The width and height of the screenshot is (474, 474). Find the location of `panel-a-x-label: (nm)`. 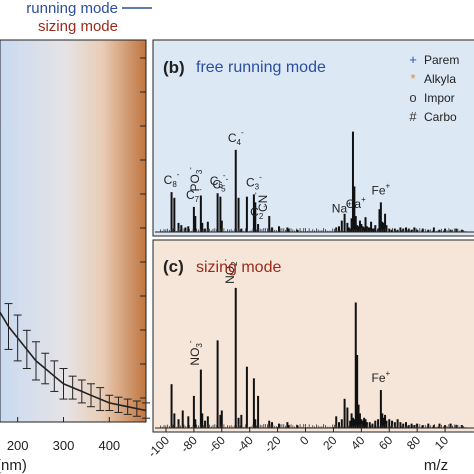

panel-a-x-label: (nm) is located at coordinates (13, 465).